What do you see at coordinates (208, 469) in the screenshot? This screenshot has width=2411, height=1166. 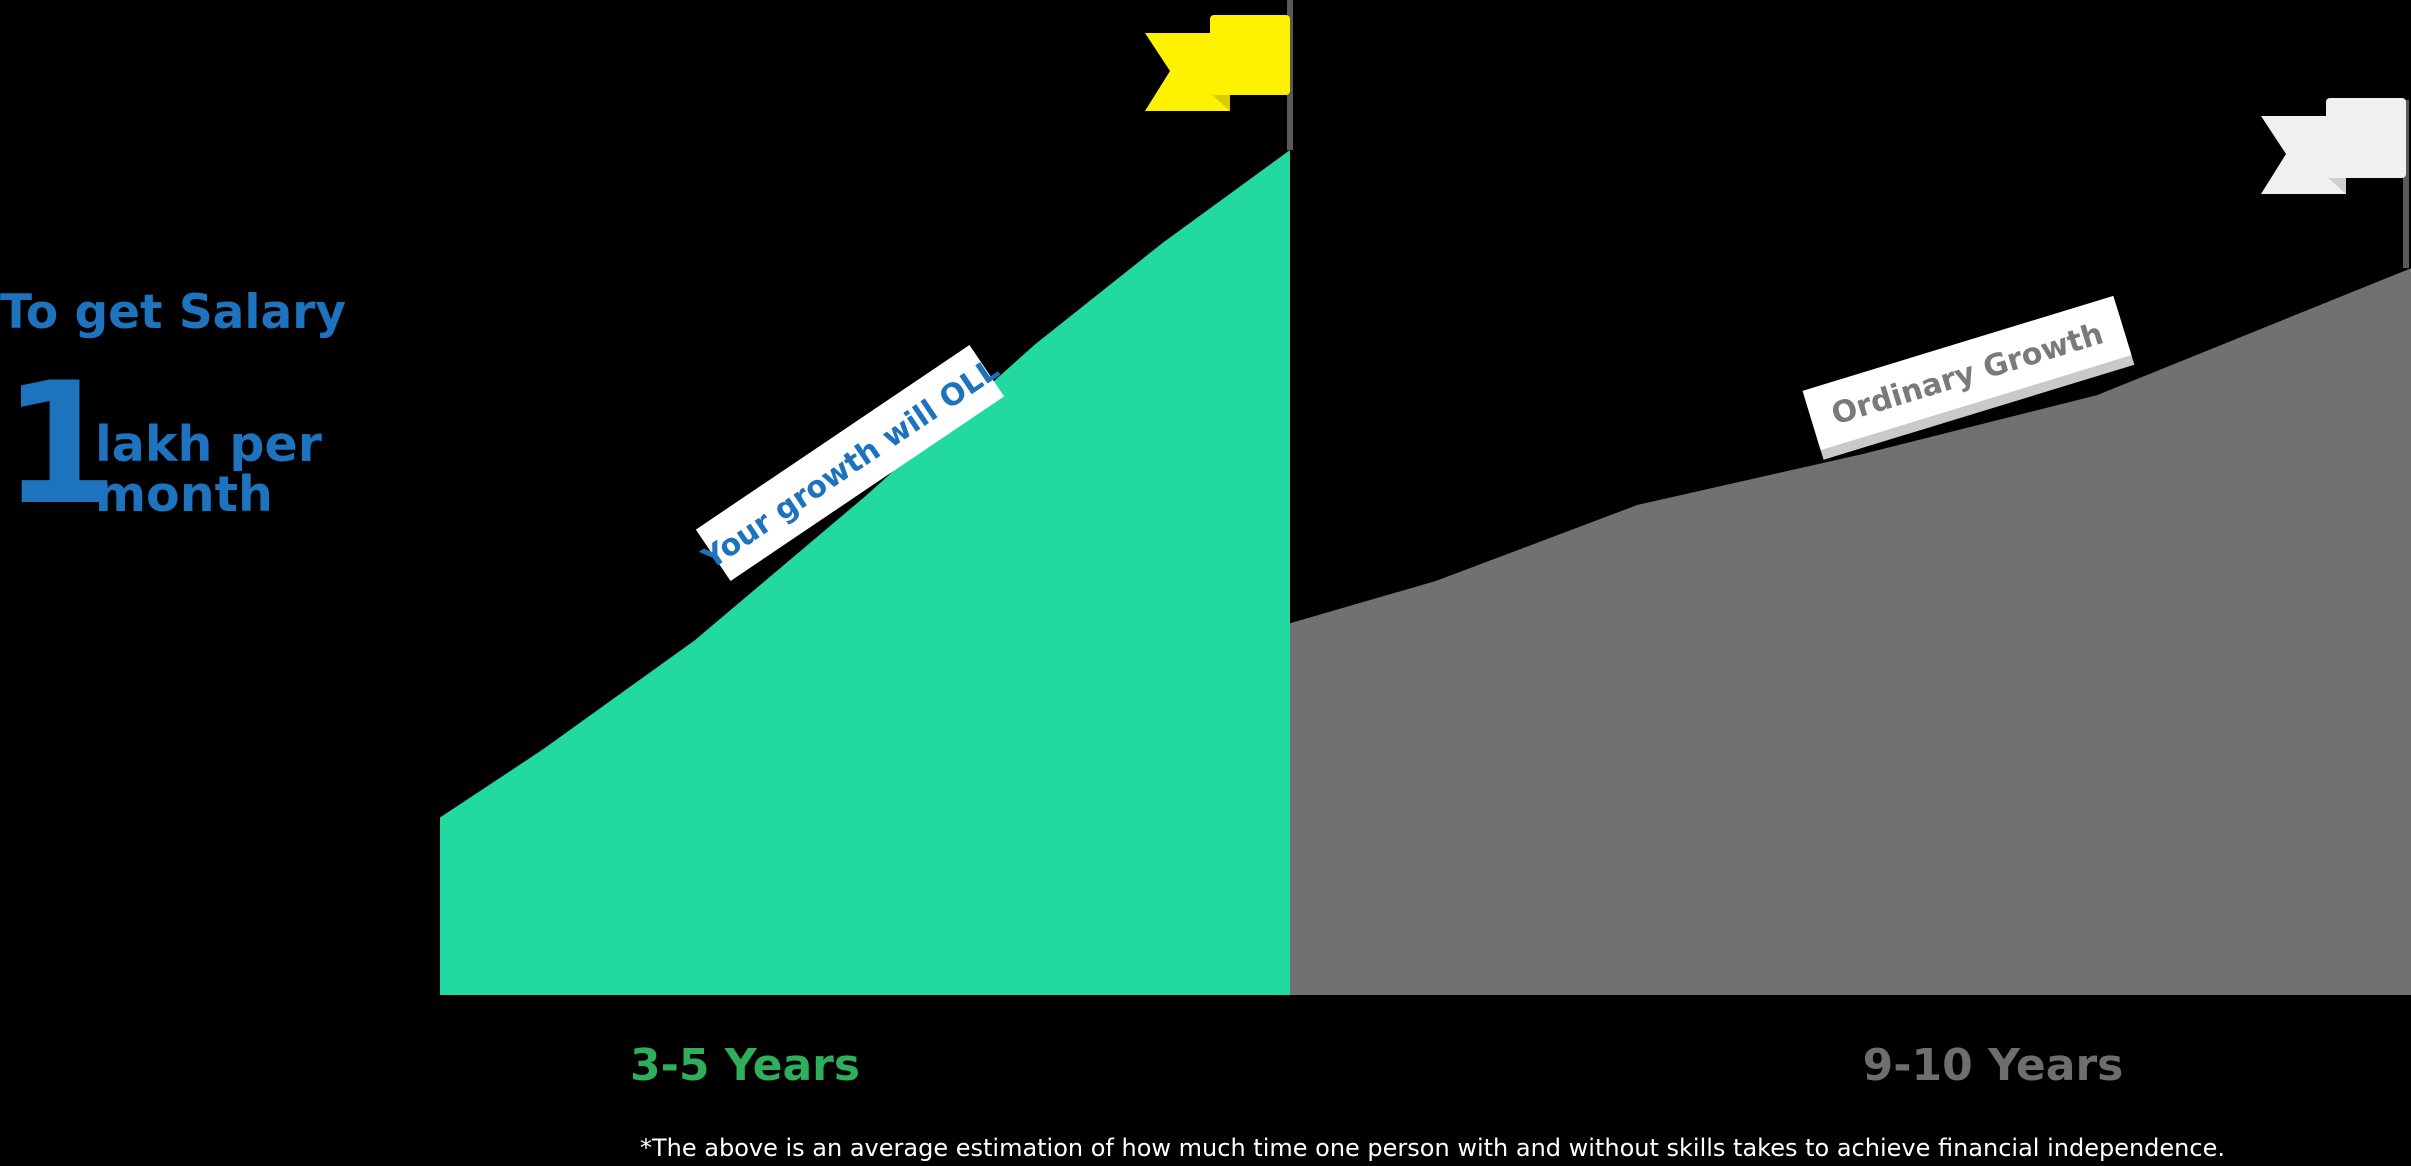 I see `salary-unit: lakh per month` at bounding box center [208, 469].